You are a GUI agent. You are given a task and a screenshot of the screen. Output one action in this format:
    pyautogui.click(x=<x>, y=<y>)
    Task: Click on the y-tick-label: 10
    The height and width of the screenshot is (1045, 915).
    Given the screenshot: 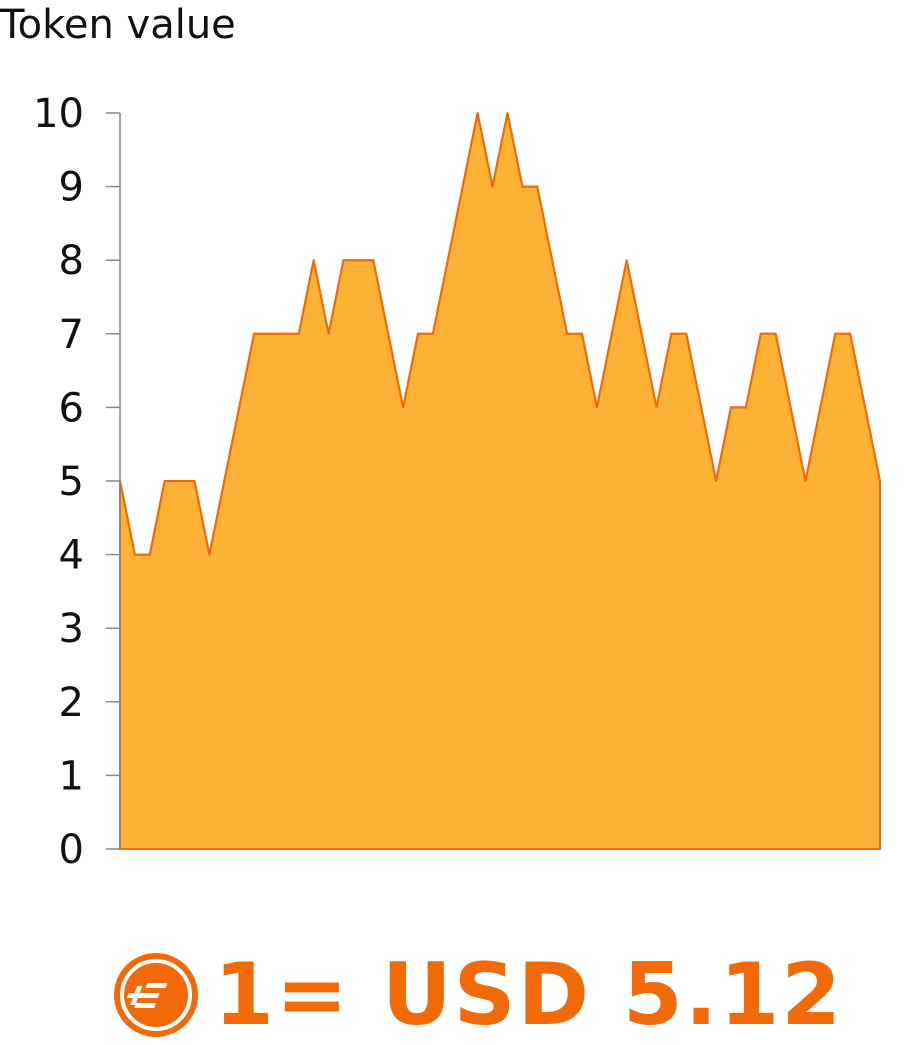 What is the action you would take?
    pyautogui.click(x=58, y=114)
    